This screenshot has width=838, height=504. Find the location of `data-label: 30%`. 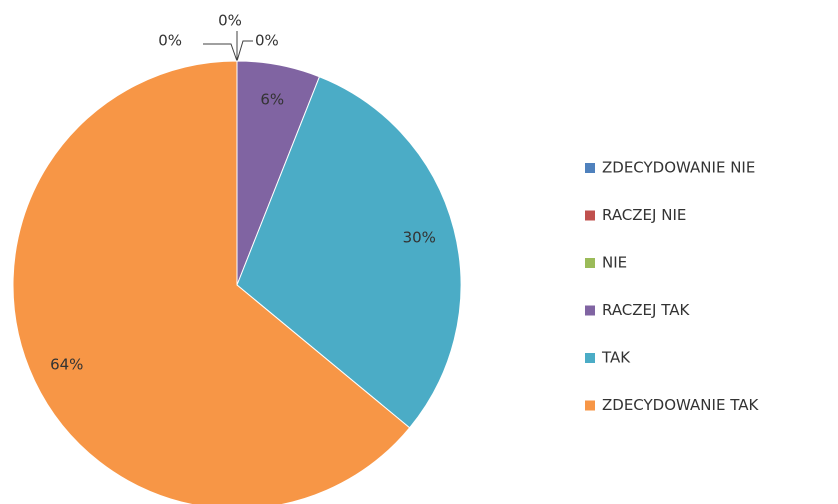

data-label: 30% is located at coordinates (419, 238).